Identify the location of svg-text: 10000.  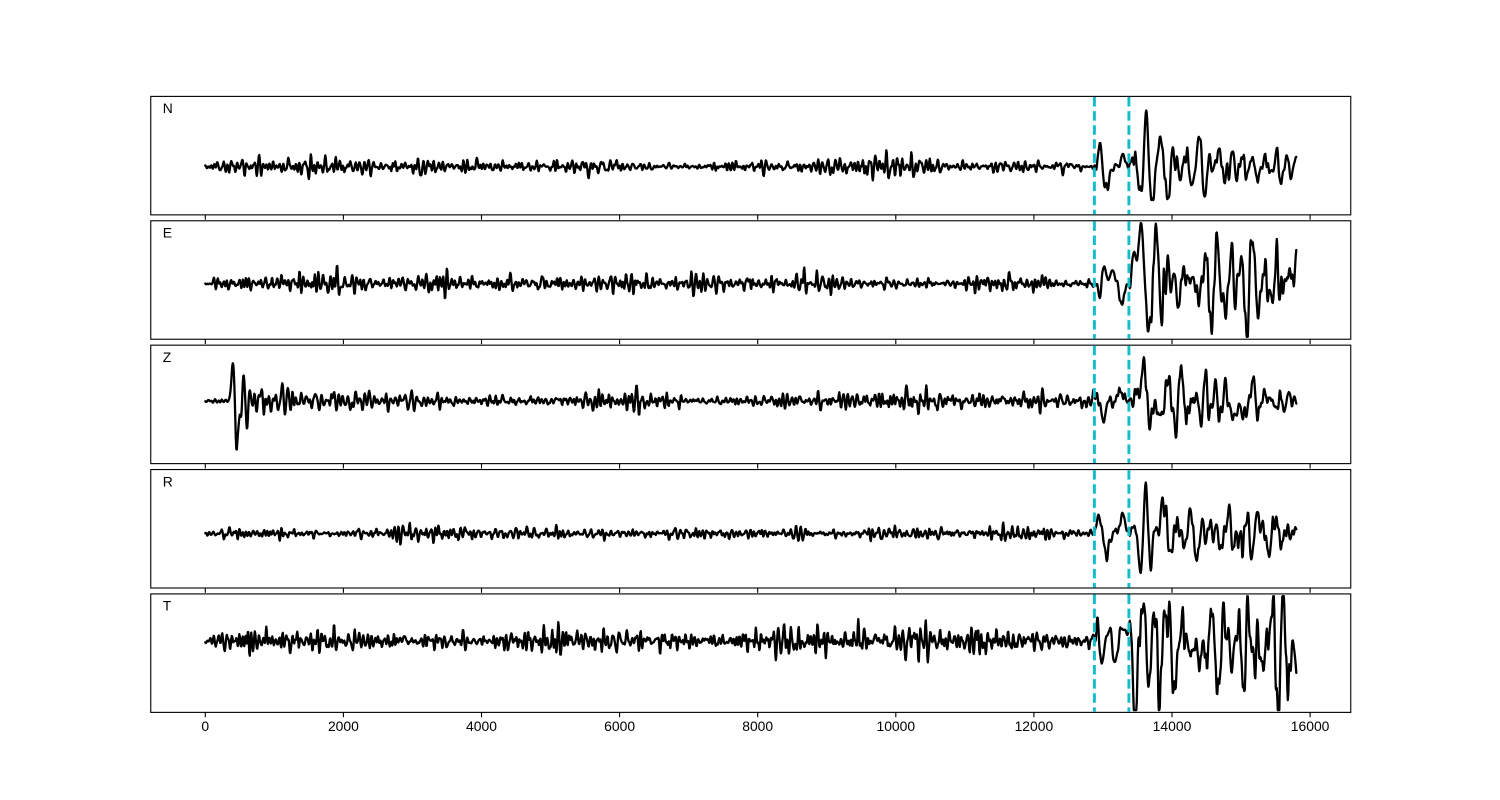
(895, 726).